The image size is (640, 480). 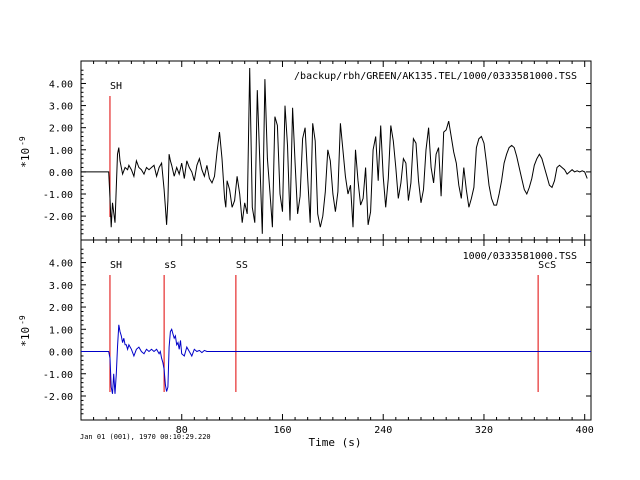 I want to click on top-ytick-label: 3.00, so click(x=61, y=107).